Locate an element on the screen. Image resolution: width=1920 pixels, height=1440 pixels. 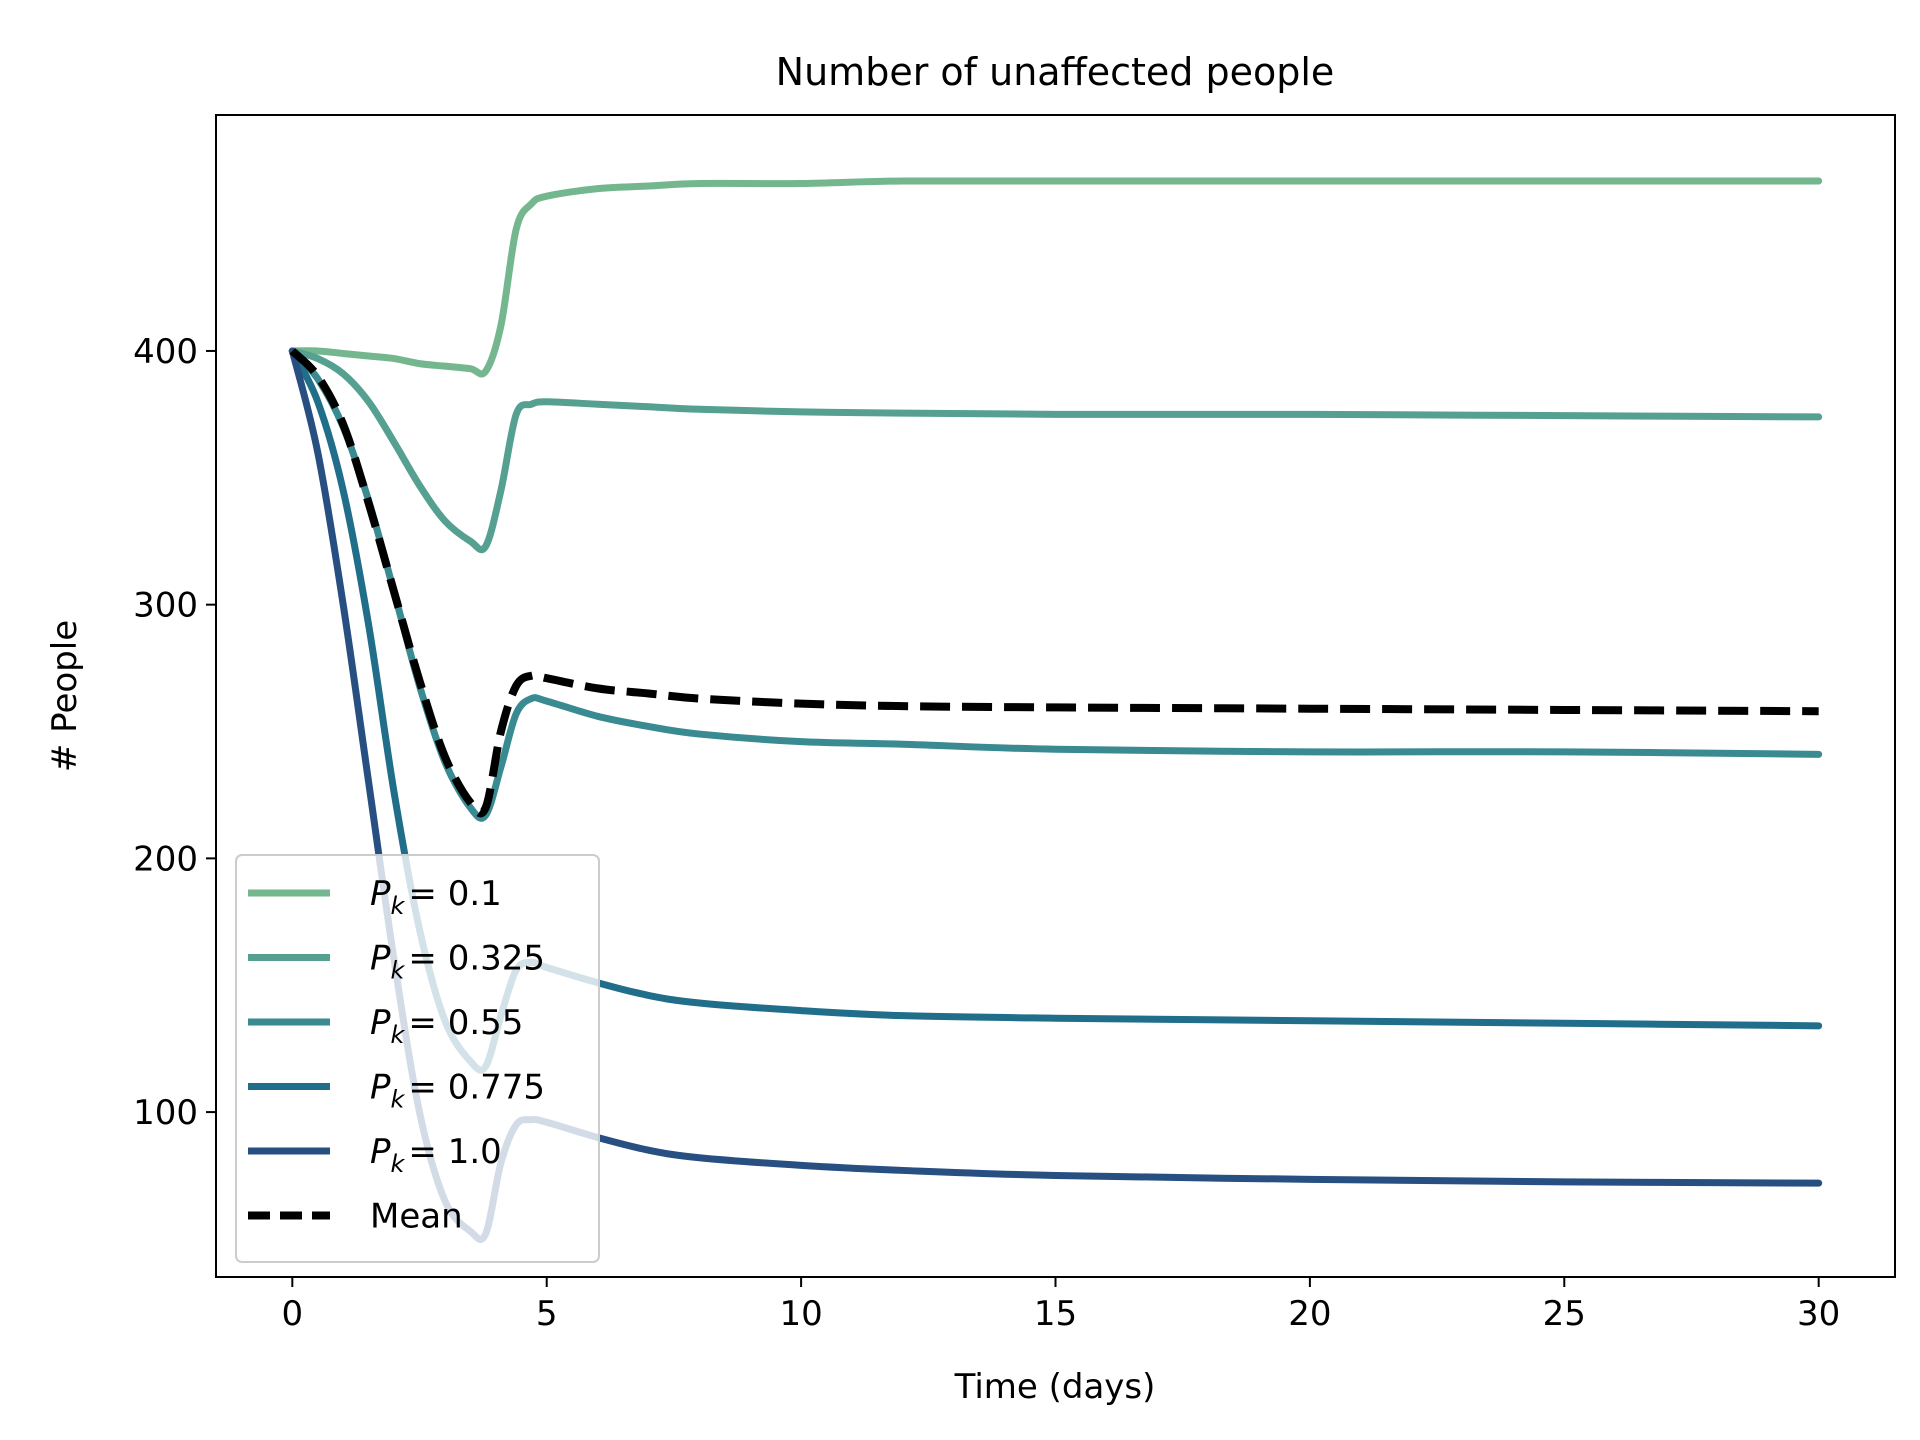
x-tick-label-2: 10 is located at coordinates (800, 1314).